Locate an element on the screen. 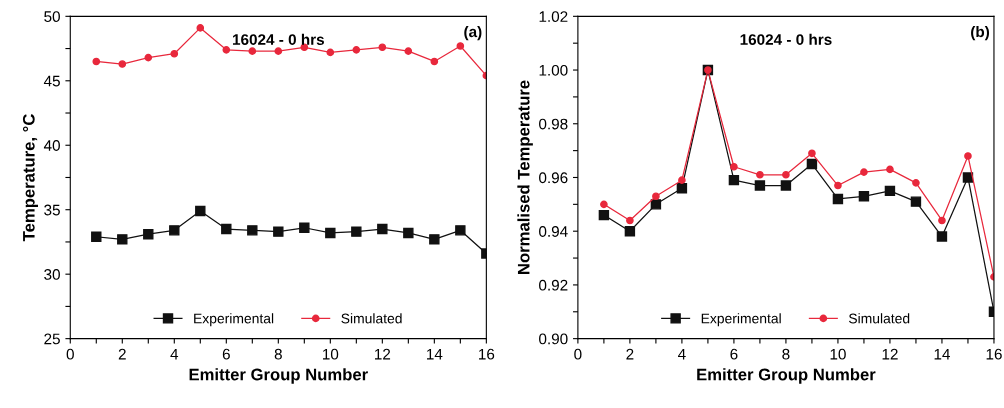  y-tick-label: 0.92 is located at coordinates (553, 285).